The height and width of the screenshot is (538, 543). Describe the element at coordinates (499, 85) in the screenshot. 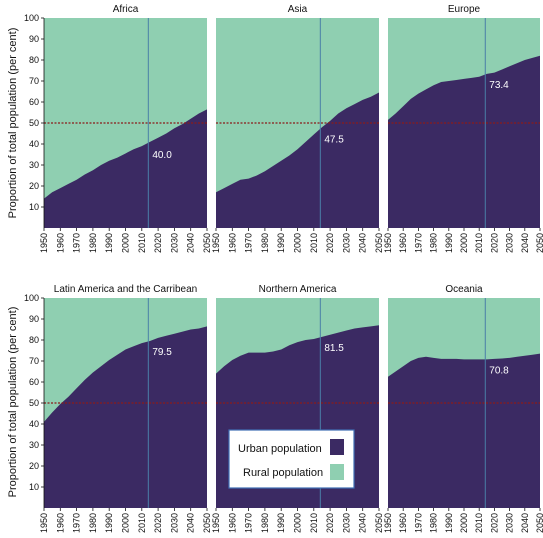

I see `marker-value-label: 73.4` at that location.